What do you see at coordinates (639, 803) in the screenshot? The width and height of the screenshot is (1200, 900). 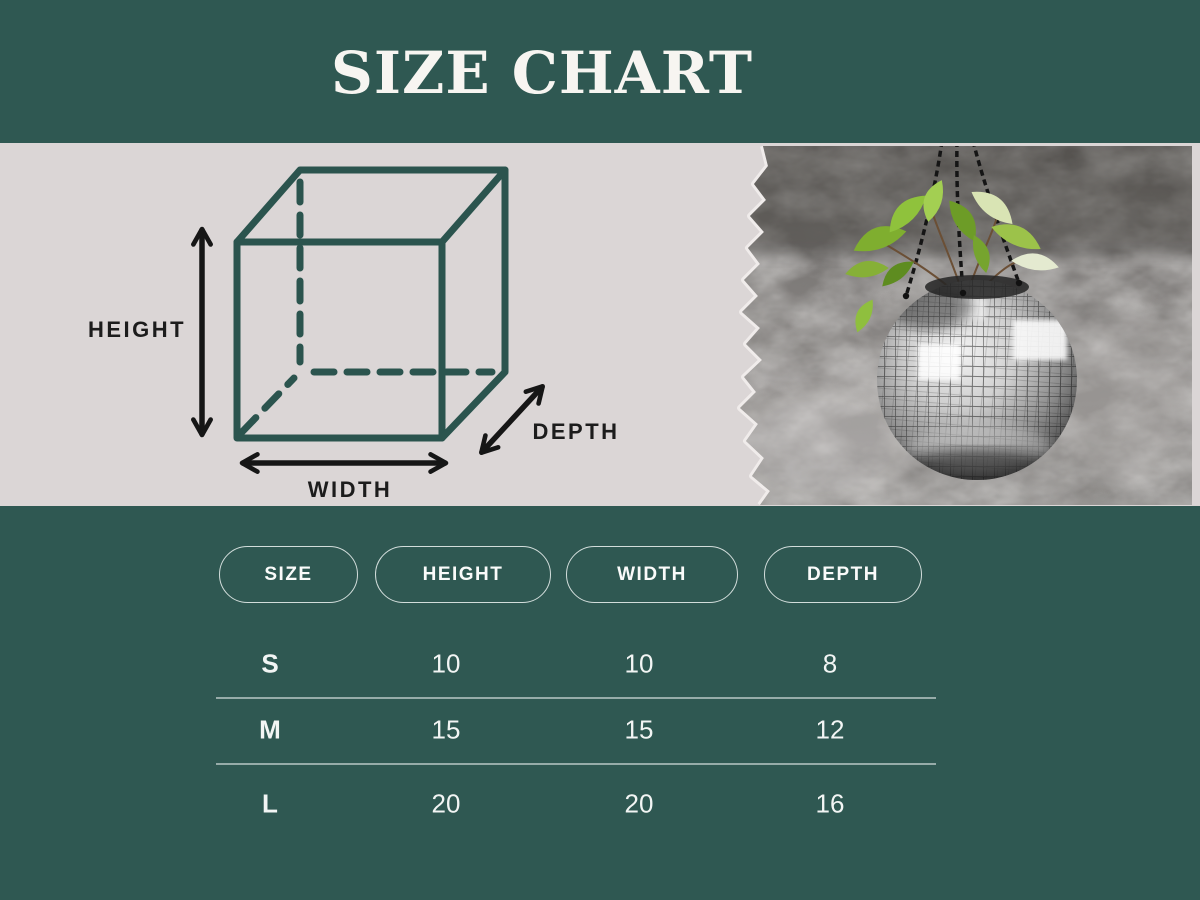 I see `row-l-width: 20` at bounding box center [639, 803].